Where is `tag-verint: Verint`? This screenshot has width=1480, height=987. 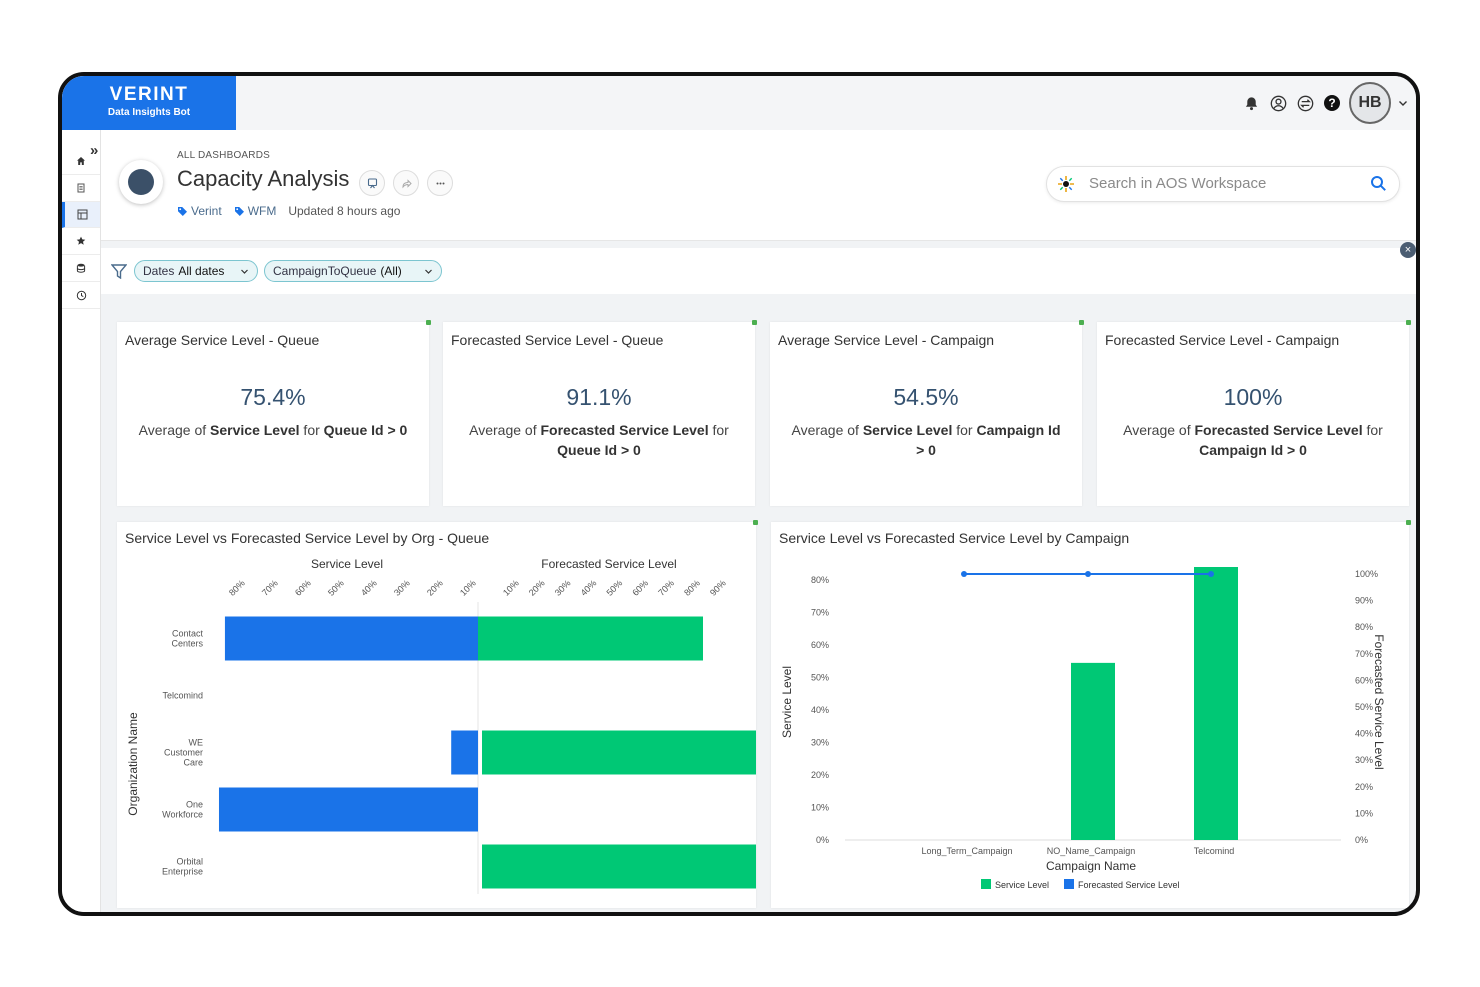
tag-verint: Verint is located at coordinates (199, 211).